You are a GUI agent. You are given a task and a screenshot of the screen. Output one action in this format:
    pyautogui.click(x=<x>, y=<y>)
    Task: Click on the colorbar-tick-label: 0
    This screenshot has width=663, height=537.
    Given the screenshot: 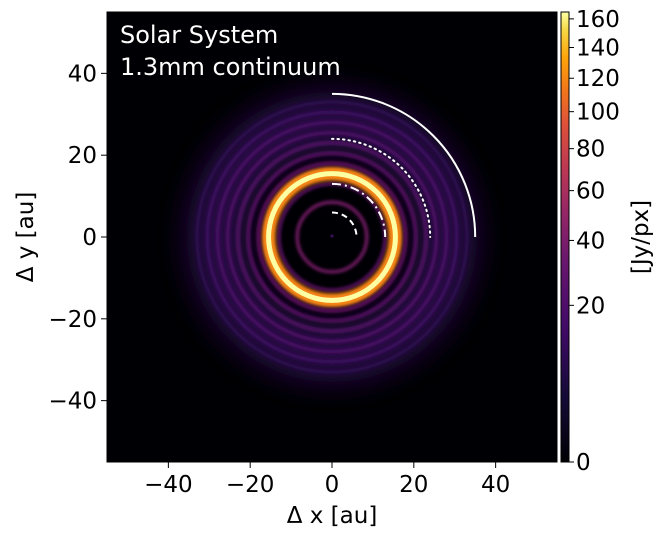 What is the action you would take?
    pyautogui.click(x=583, y=463)
    